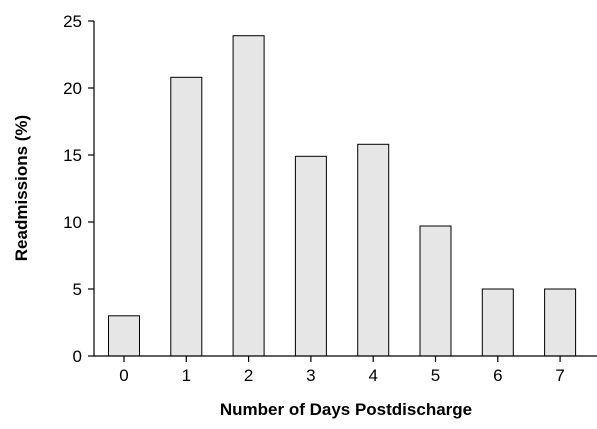 This screenshot has width=597, height=429. I want to click on x-tick-label: 2, so click(248, 375).